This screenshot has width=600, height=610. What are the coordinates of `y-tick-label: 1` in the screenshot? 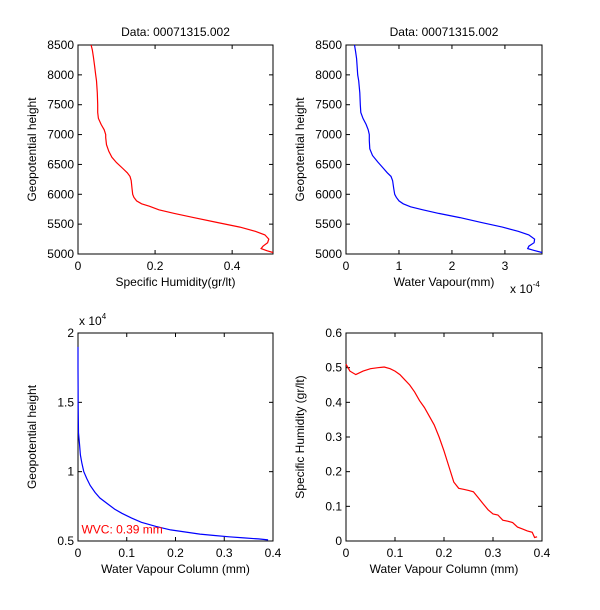 It's located at (70, 472).